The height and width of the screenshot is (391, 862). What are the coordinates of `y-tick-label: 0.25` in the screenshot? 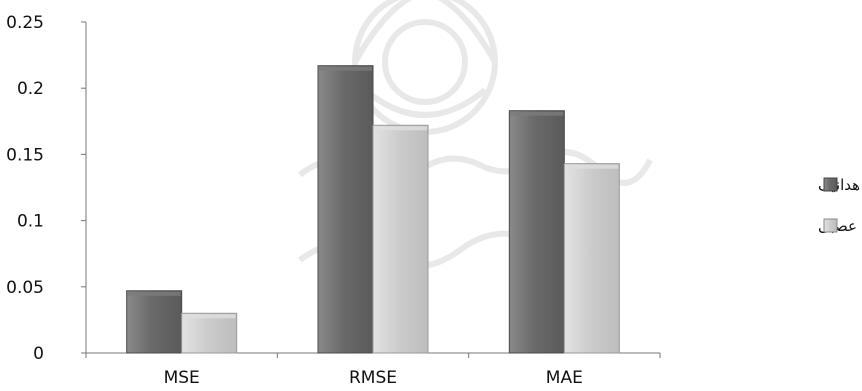 It's located at (25, 23).